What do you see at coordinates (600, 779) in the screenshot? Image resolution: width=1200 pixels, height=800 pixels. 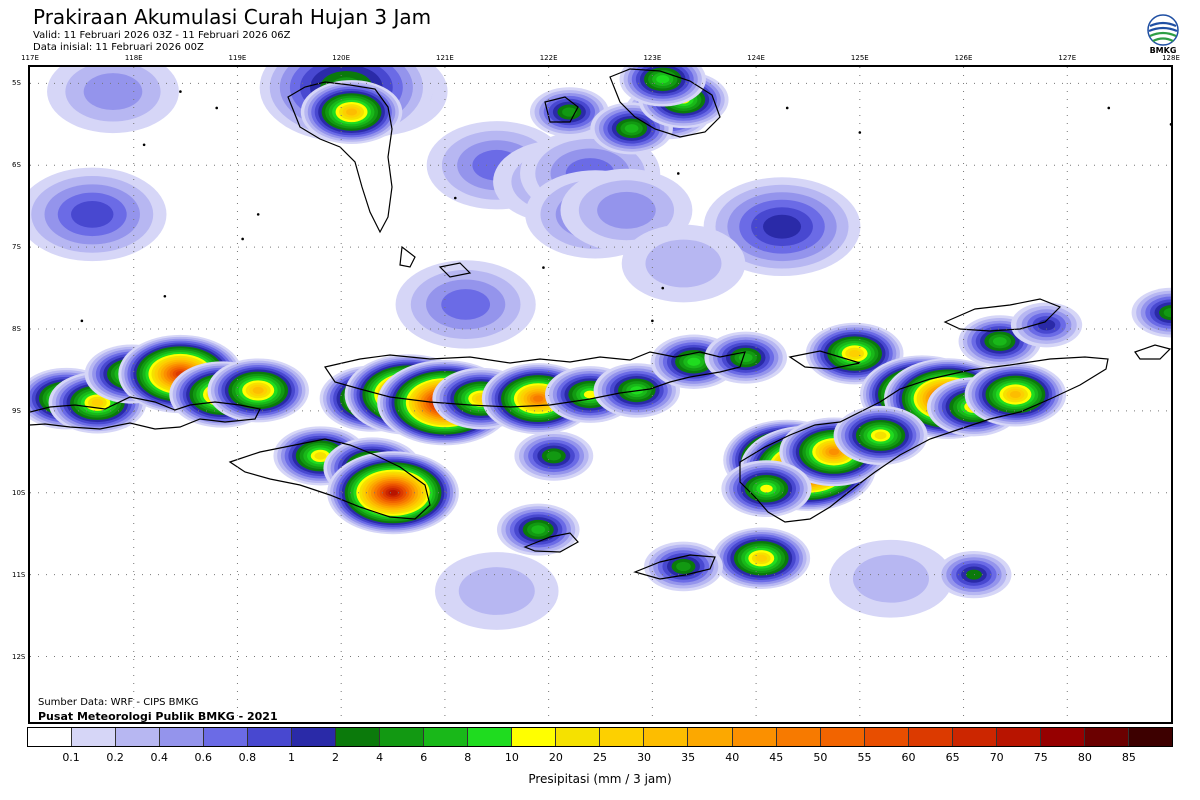 I see `legend-unit: Presipitasi (mm / 3 jam)` at bounding box center [600, 779].